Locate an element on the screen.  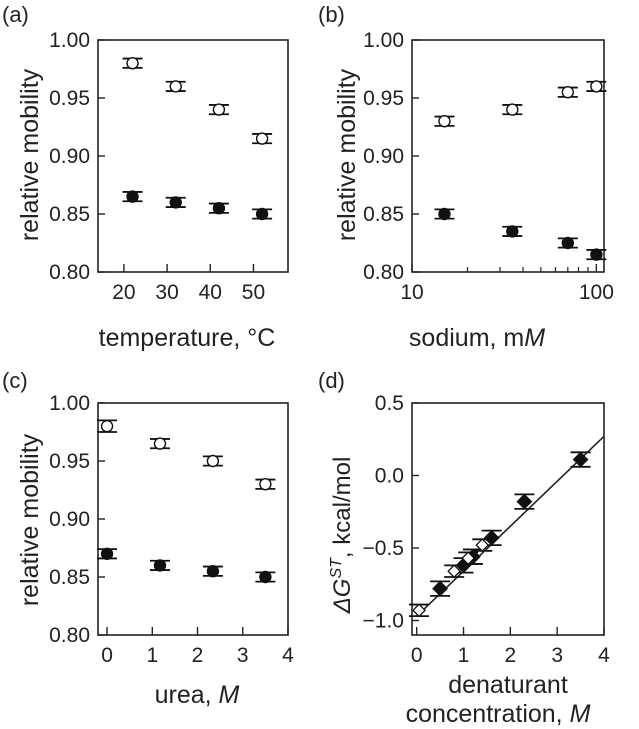
point-c-s1-p3 is located at coordinates (265, 577).